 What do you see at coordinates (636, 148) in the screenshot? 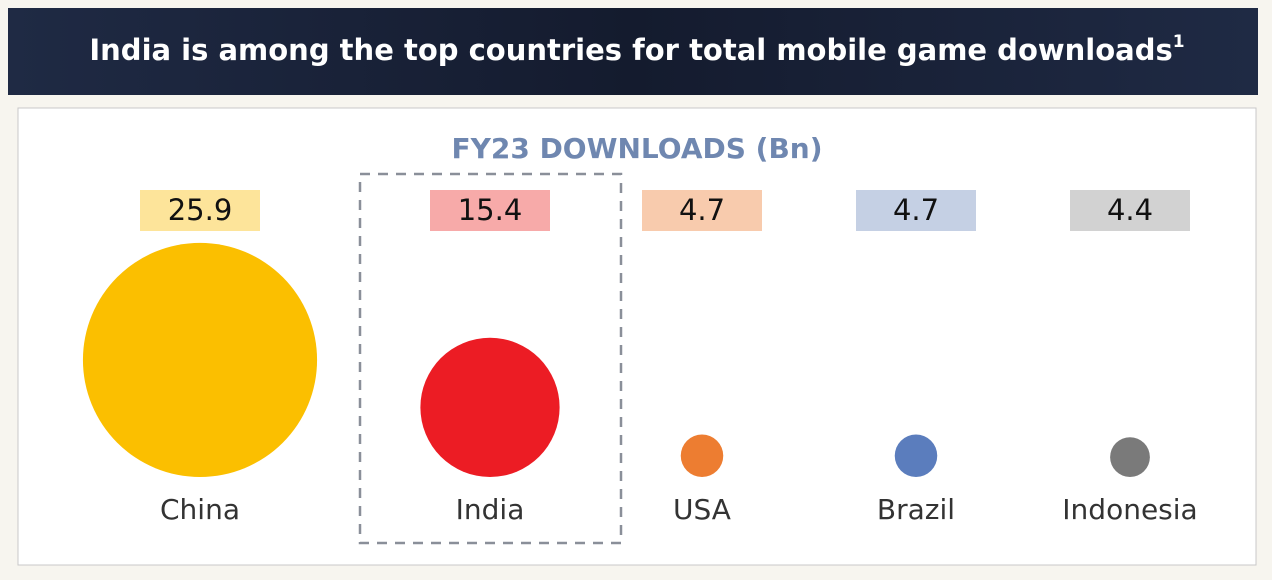
I see `chart-subtitle: FY23 DOWNLOADS (Bn)` at bounding box center [636, 148].